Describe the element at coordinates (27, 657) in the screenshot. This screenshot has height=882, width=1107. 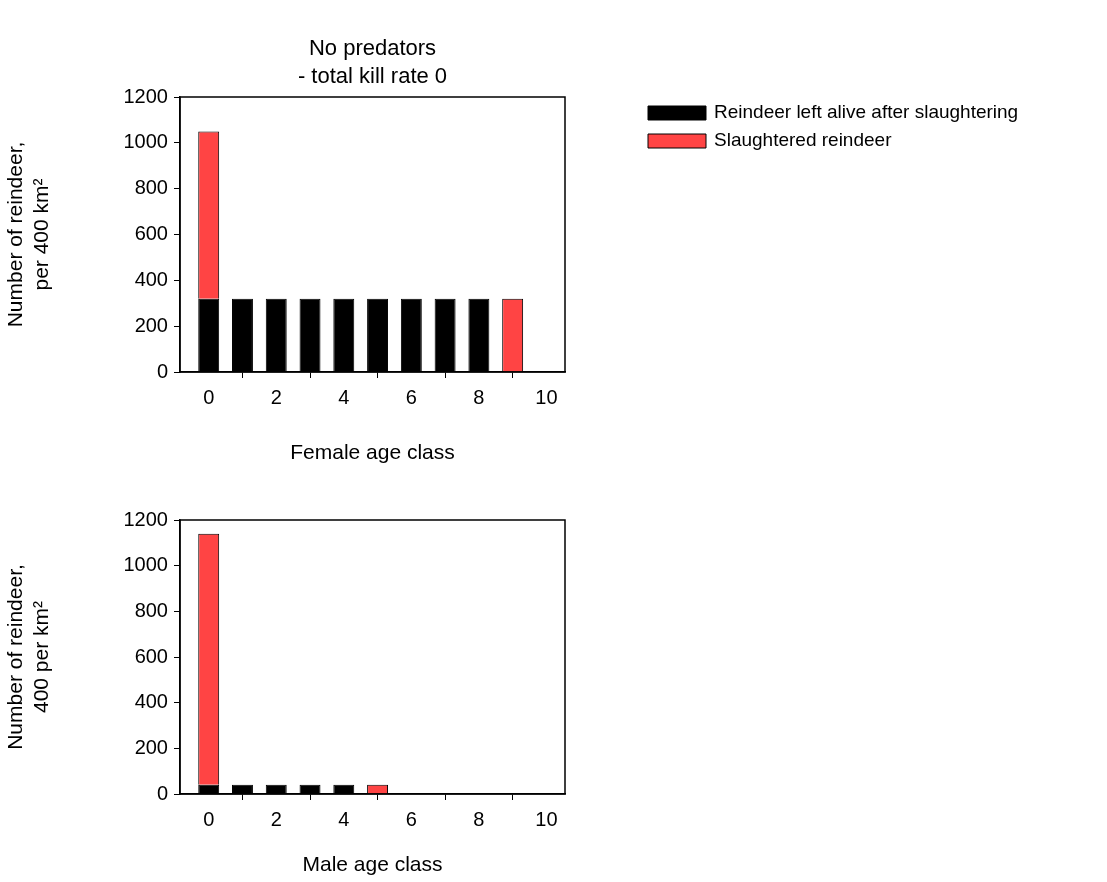
I see `y-axis-title: Number of reindeer, 400 per km²` at that location.